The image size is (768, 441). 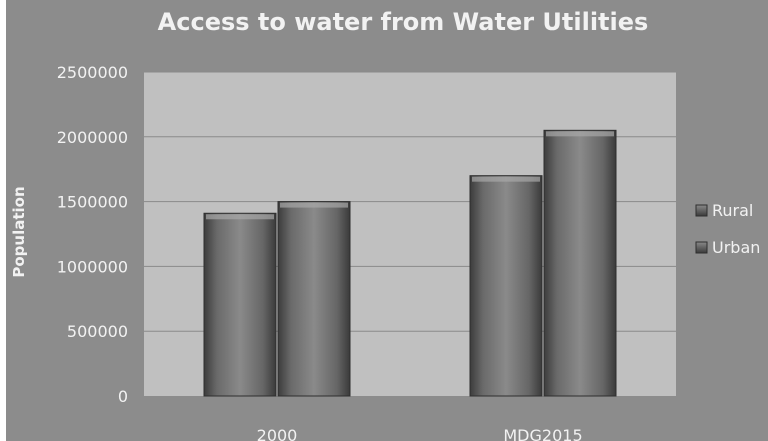 What do you see at coordinates (123, 396) in the screenshot?
I see `y-tick-label: 0` at bounding box center [123, 396].